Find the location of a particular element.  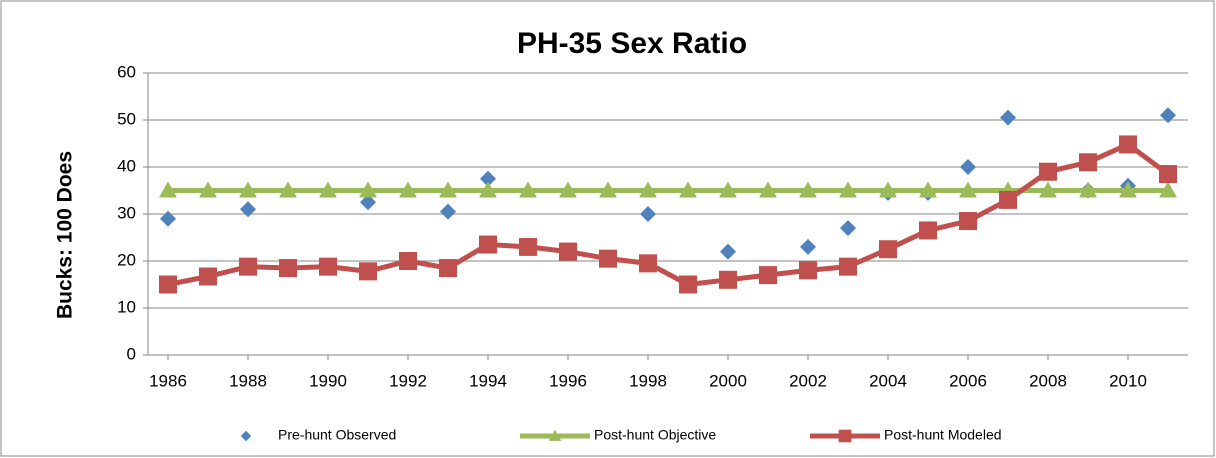

y-tick-label: 60 is located at coordinates (126, 71).